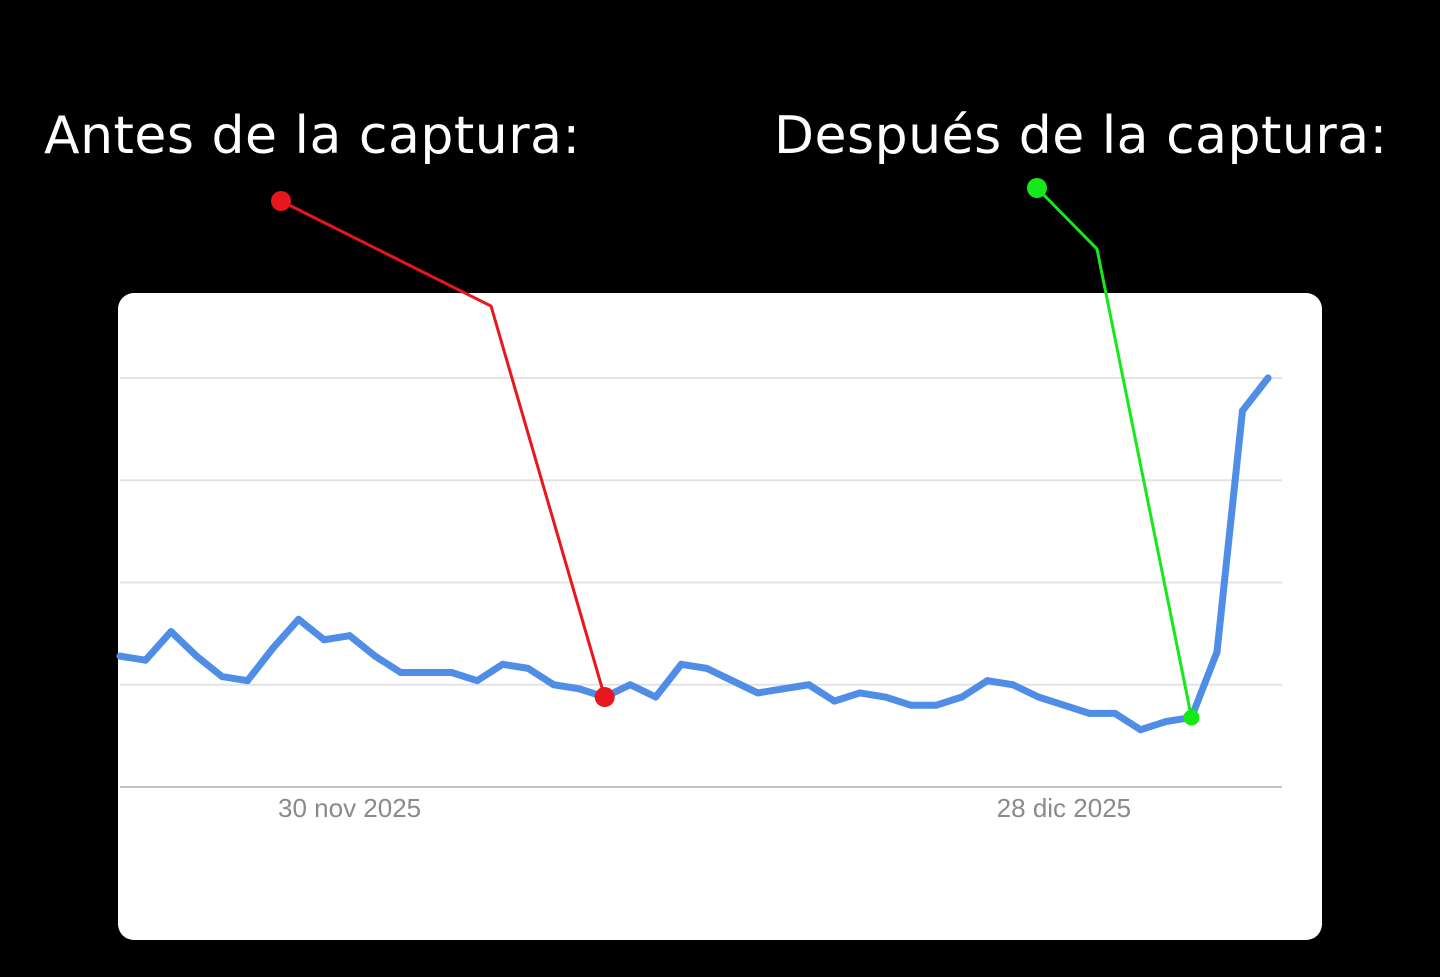 The height and width of the screenshot is (977, 1440). What do you see at coordinates (312, 136) in the screenshot?
I see `caption-before: Antes de la captura:` at bounding box center [312, 136].